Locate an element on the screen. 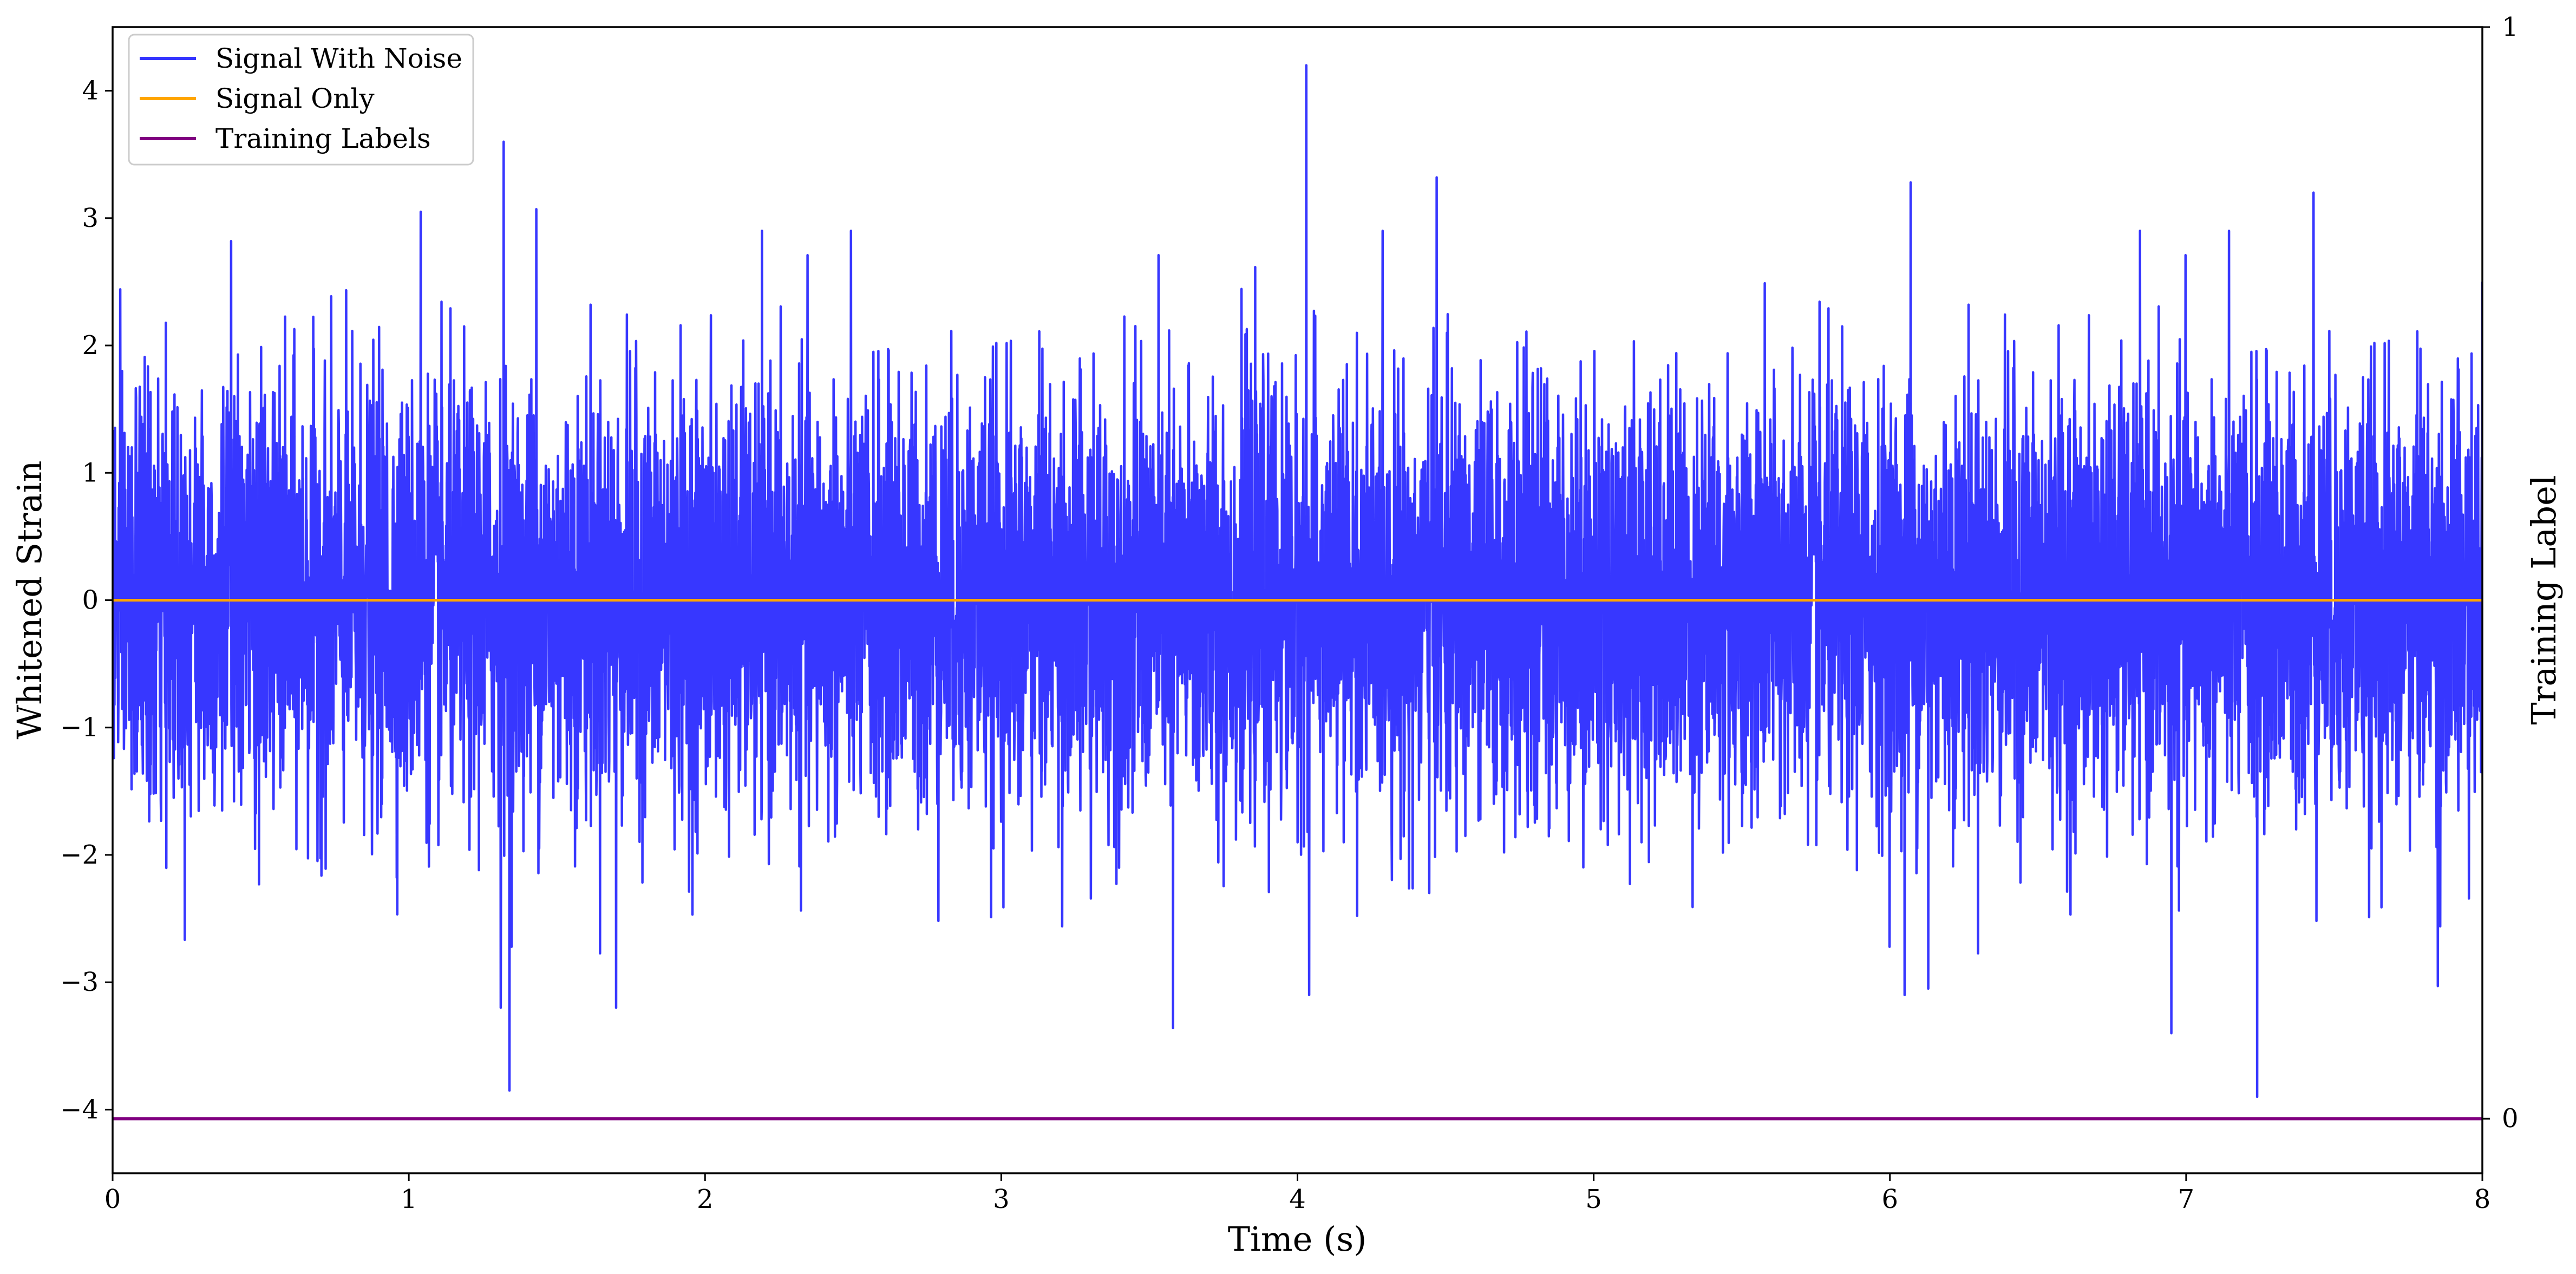  y-tick-label: 0 is located at coordinates (90, 600).